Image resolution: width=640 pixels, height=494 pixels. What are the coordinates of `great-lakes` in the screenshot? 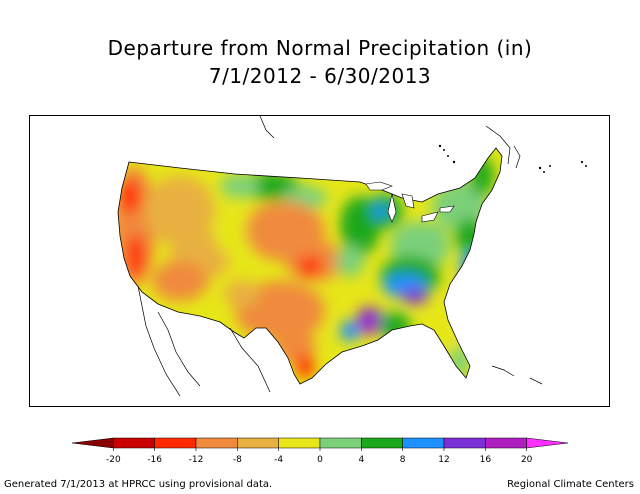 It's located at (410, 202).